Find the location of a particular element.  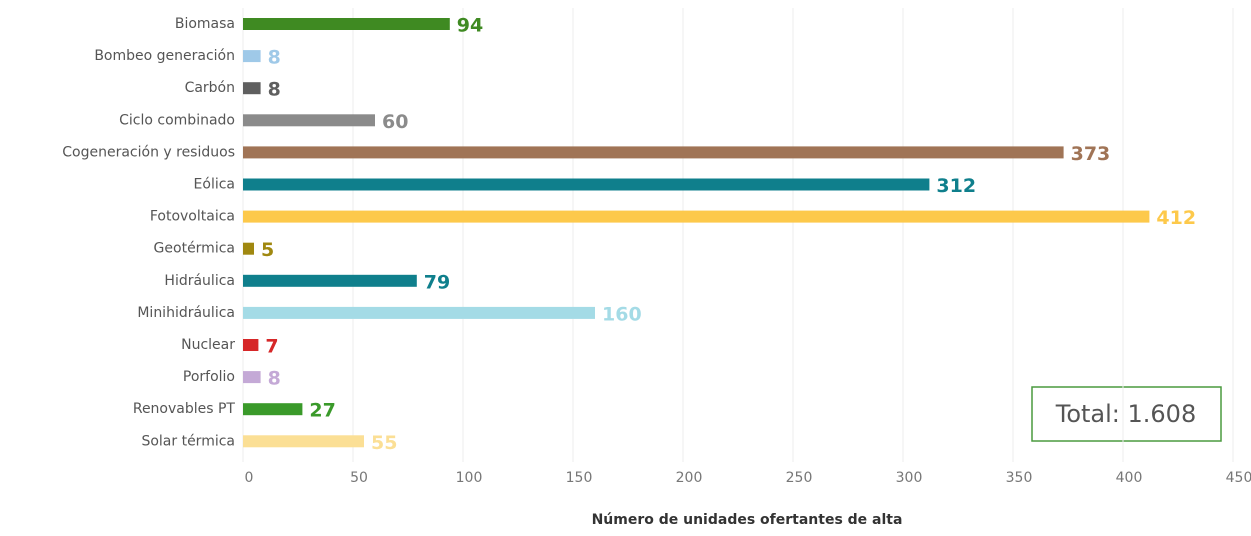

x-tick-label: 100 is located at coordinates (469, 478).